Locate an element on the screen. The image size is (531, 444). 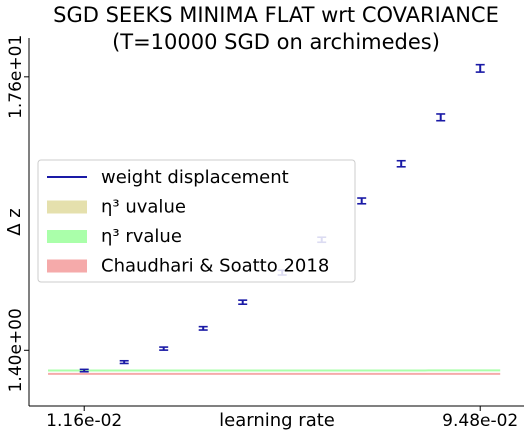
legend-label-3: Chaudhari & Soatto 2018 is located at coordinates (215, 266).